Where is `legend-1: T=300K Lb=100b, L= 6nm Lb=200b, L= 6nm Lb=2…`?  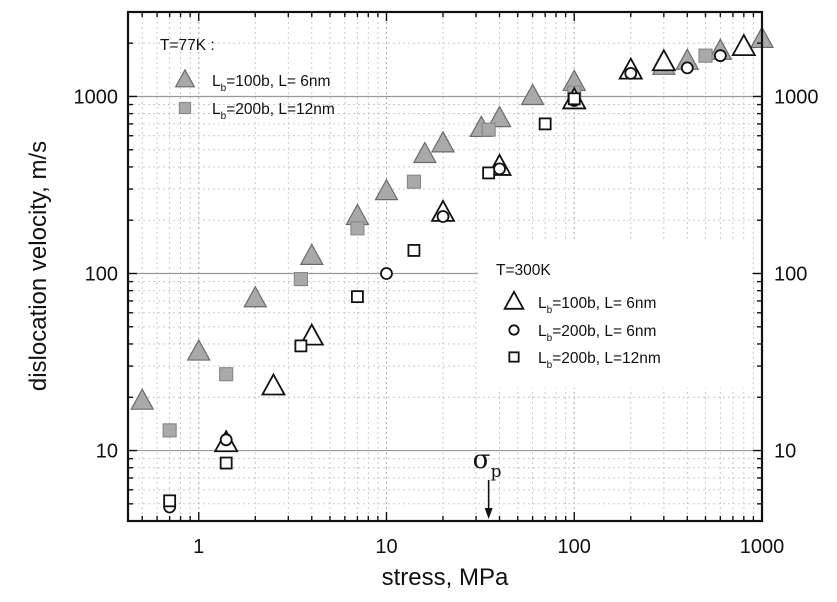
legend-1: T=300K Lb=100b, L= 6nm Lb=200b, L= 6nm Lb=2… is located at coordinates (615, 314).